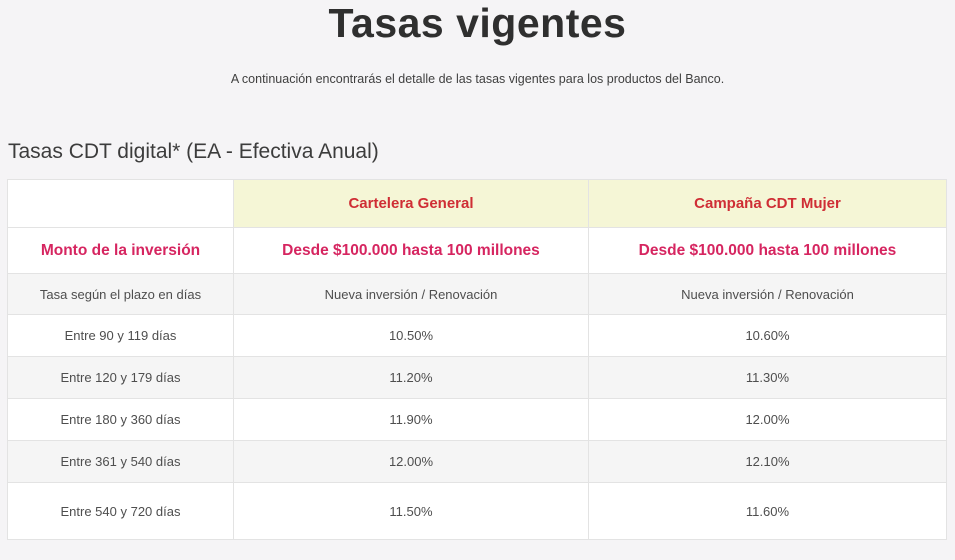  Describe the element at coordinates (767, 294) in the screenshot. I see `plazo-campana-subheader: Nueva inversión / Renovación` at that location.